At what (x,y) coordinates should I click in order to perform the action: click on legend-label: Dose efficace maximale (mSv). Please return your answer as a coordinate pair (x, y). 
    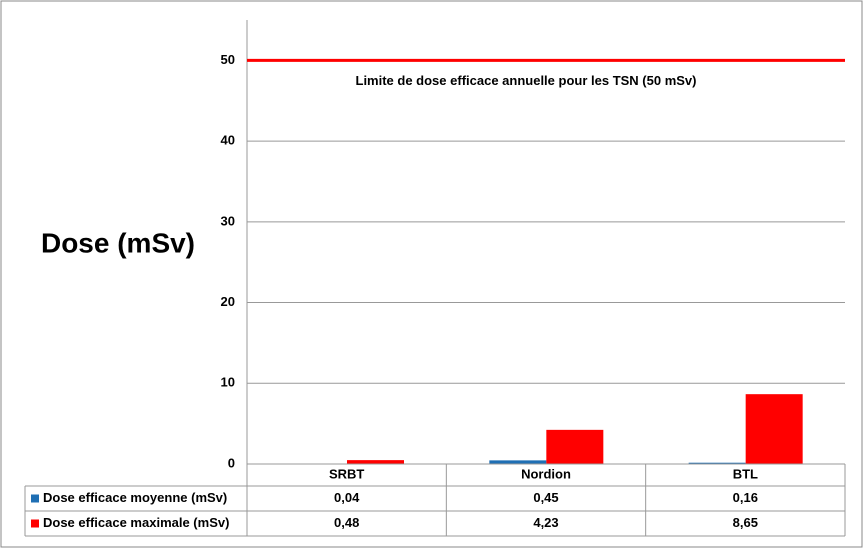
    Looking at the image, I should click on (136, 522).